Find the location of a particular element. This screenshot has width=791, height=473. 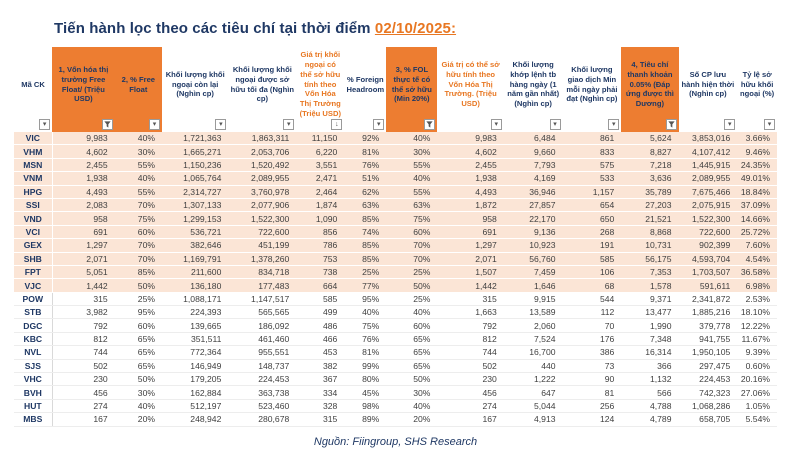

value-cell: 834,718 is located at coordinates (262, 272).